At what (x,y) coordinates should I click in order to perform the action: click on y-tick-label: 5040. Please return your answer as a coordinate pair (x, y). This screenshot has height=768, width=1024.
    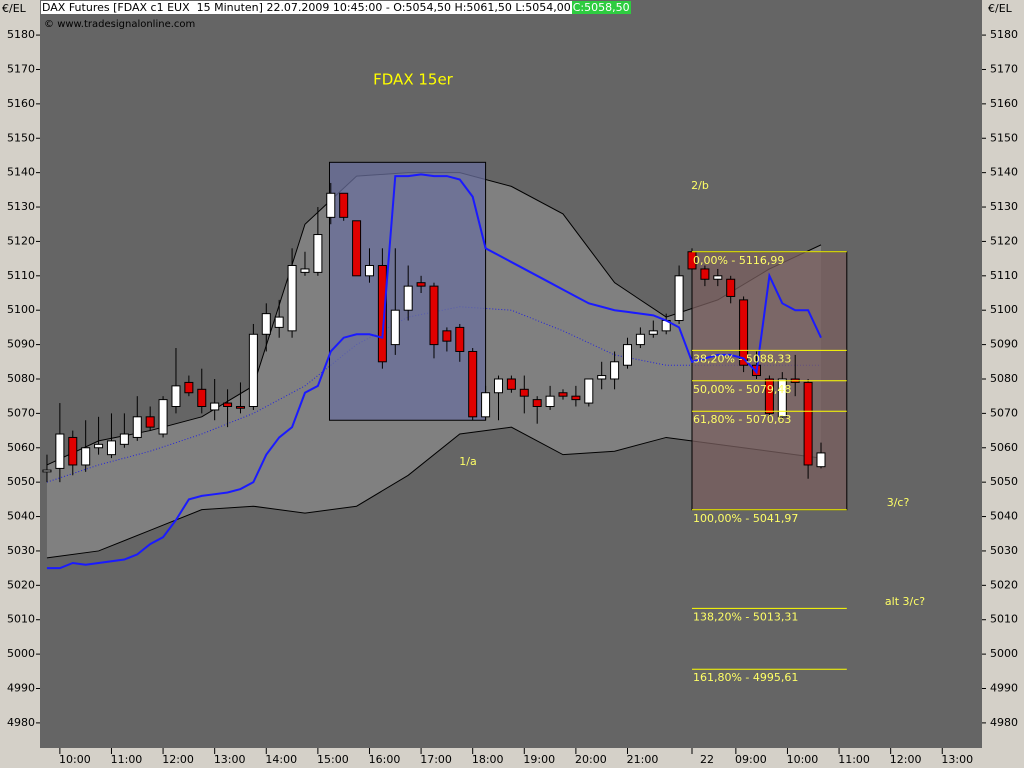
    Looking at the image, I should click on (21, 516).